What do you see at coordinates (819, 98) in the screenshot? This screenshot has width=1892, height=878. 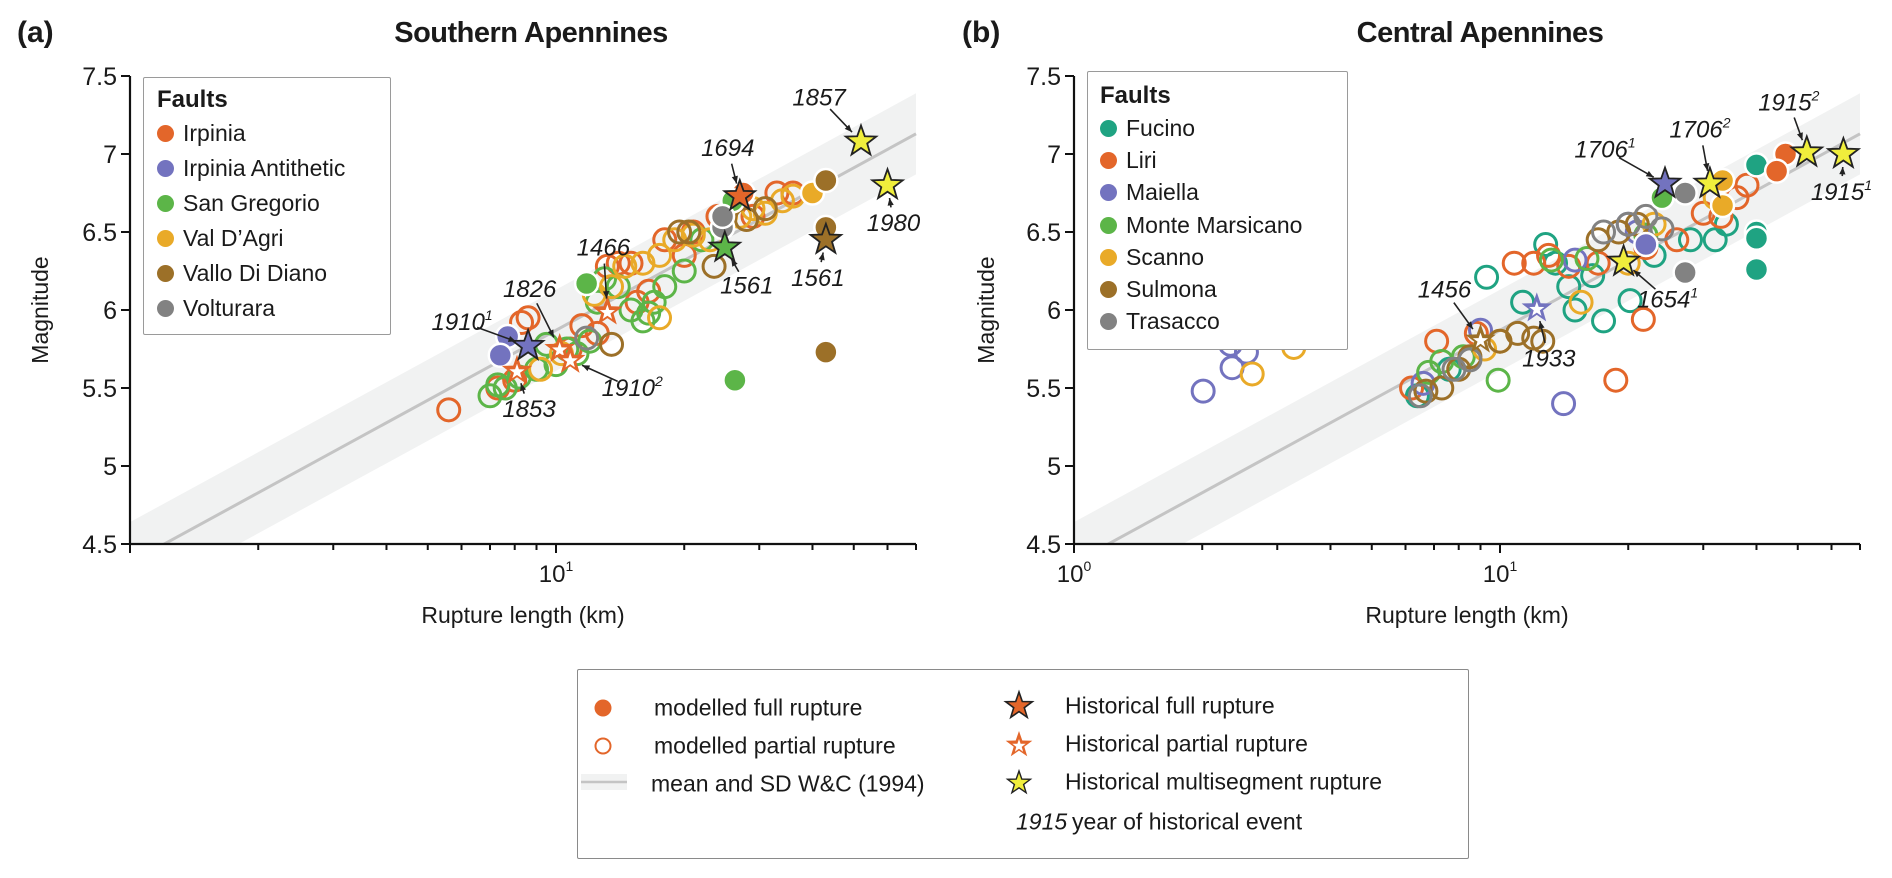 I see `year-annotation: 1857` at bounding box center [819, 98].